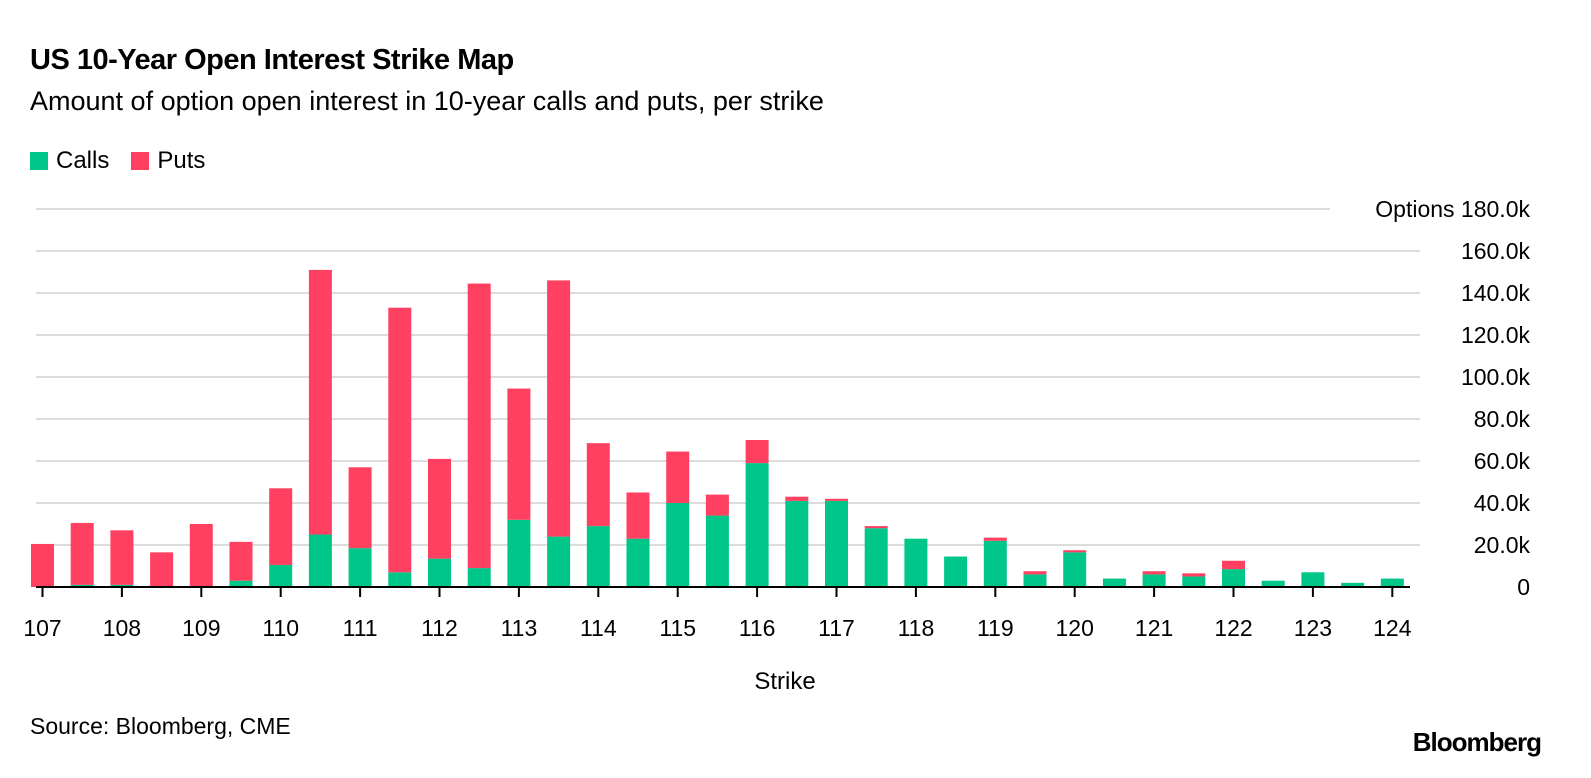 Image resolution: width=1591 pixels, height=778 pixels. What do you see at coordinates (117, 161) in the screenshot?
I see `legend: Calls Puts` at bounding box center [117, 161].